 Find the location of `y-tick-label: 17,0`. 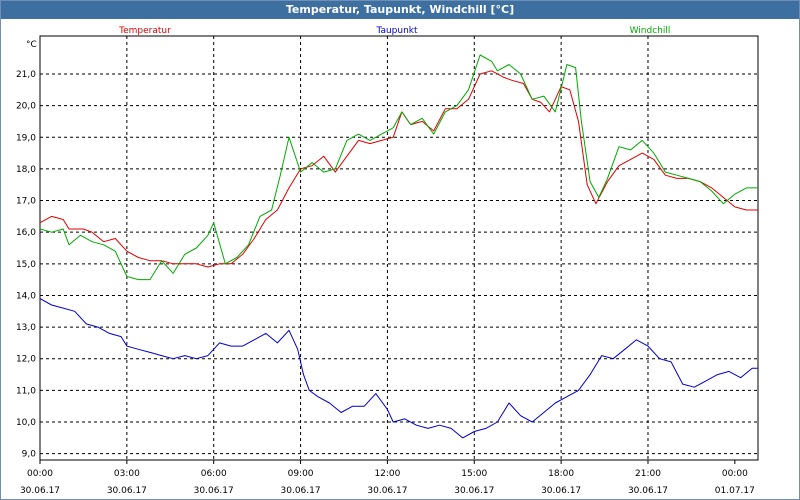

y-tick-label: 17,0 is located at coordinates (26, 202).